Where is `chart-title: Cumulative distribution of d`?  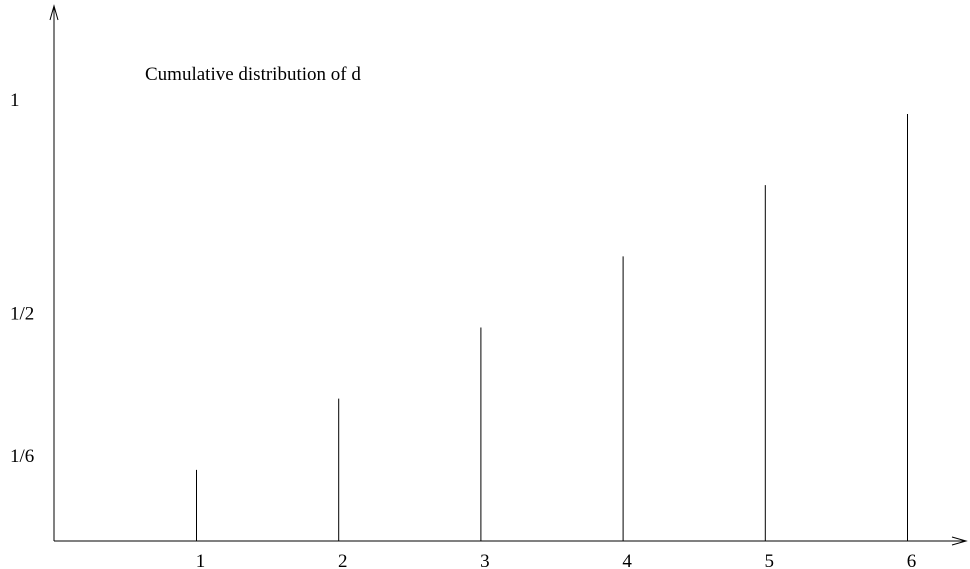
chart-title: Cumulative distribution of d is located at coordinates (253, 74).